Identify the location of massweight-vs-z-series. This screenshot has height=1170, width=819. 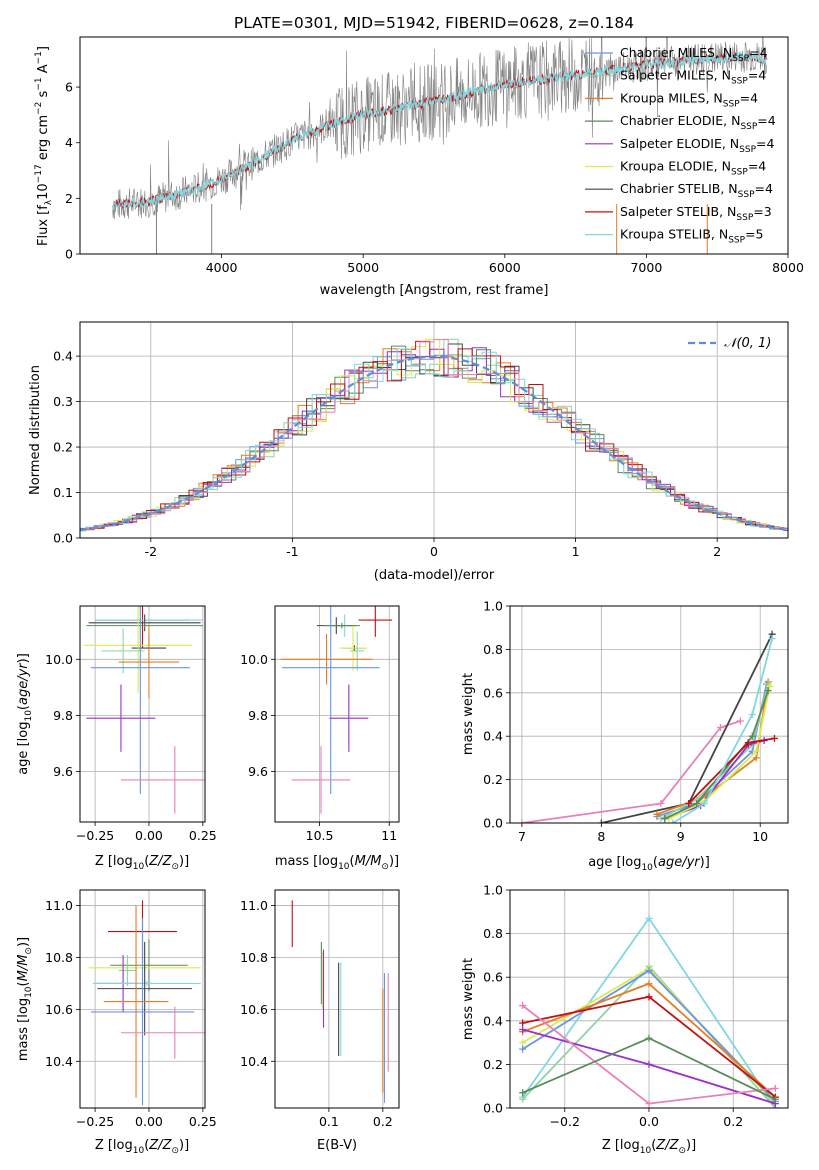
(649, 1011).